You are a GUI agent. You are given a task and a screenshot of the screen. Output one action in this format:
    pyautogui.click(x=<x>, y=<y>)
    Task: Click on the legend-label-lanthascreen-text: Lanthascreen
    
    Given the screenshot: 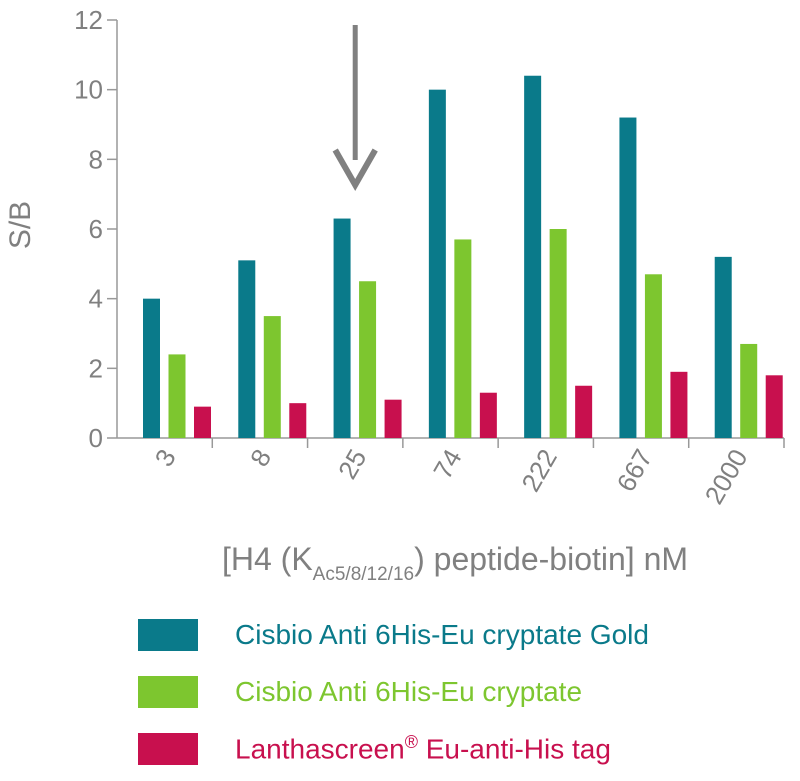 What is the action you would take?
    pyautogui.click(x=320, y=749)
    